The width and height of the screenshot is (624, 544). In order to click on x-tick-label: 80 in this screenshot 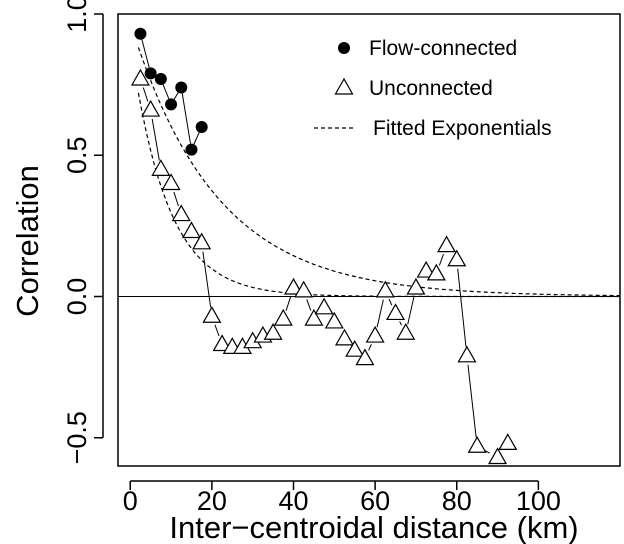, I will do `click(457, 501)`.